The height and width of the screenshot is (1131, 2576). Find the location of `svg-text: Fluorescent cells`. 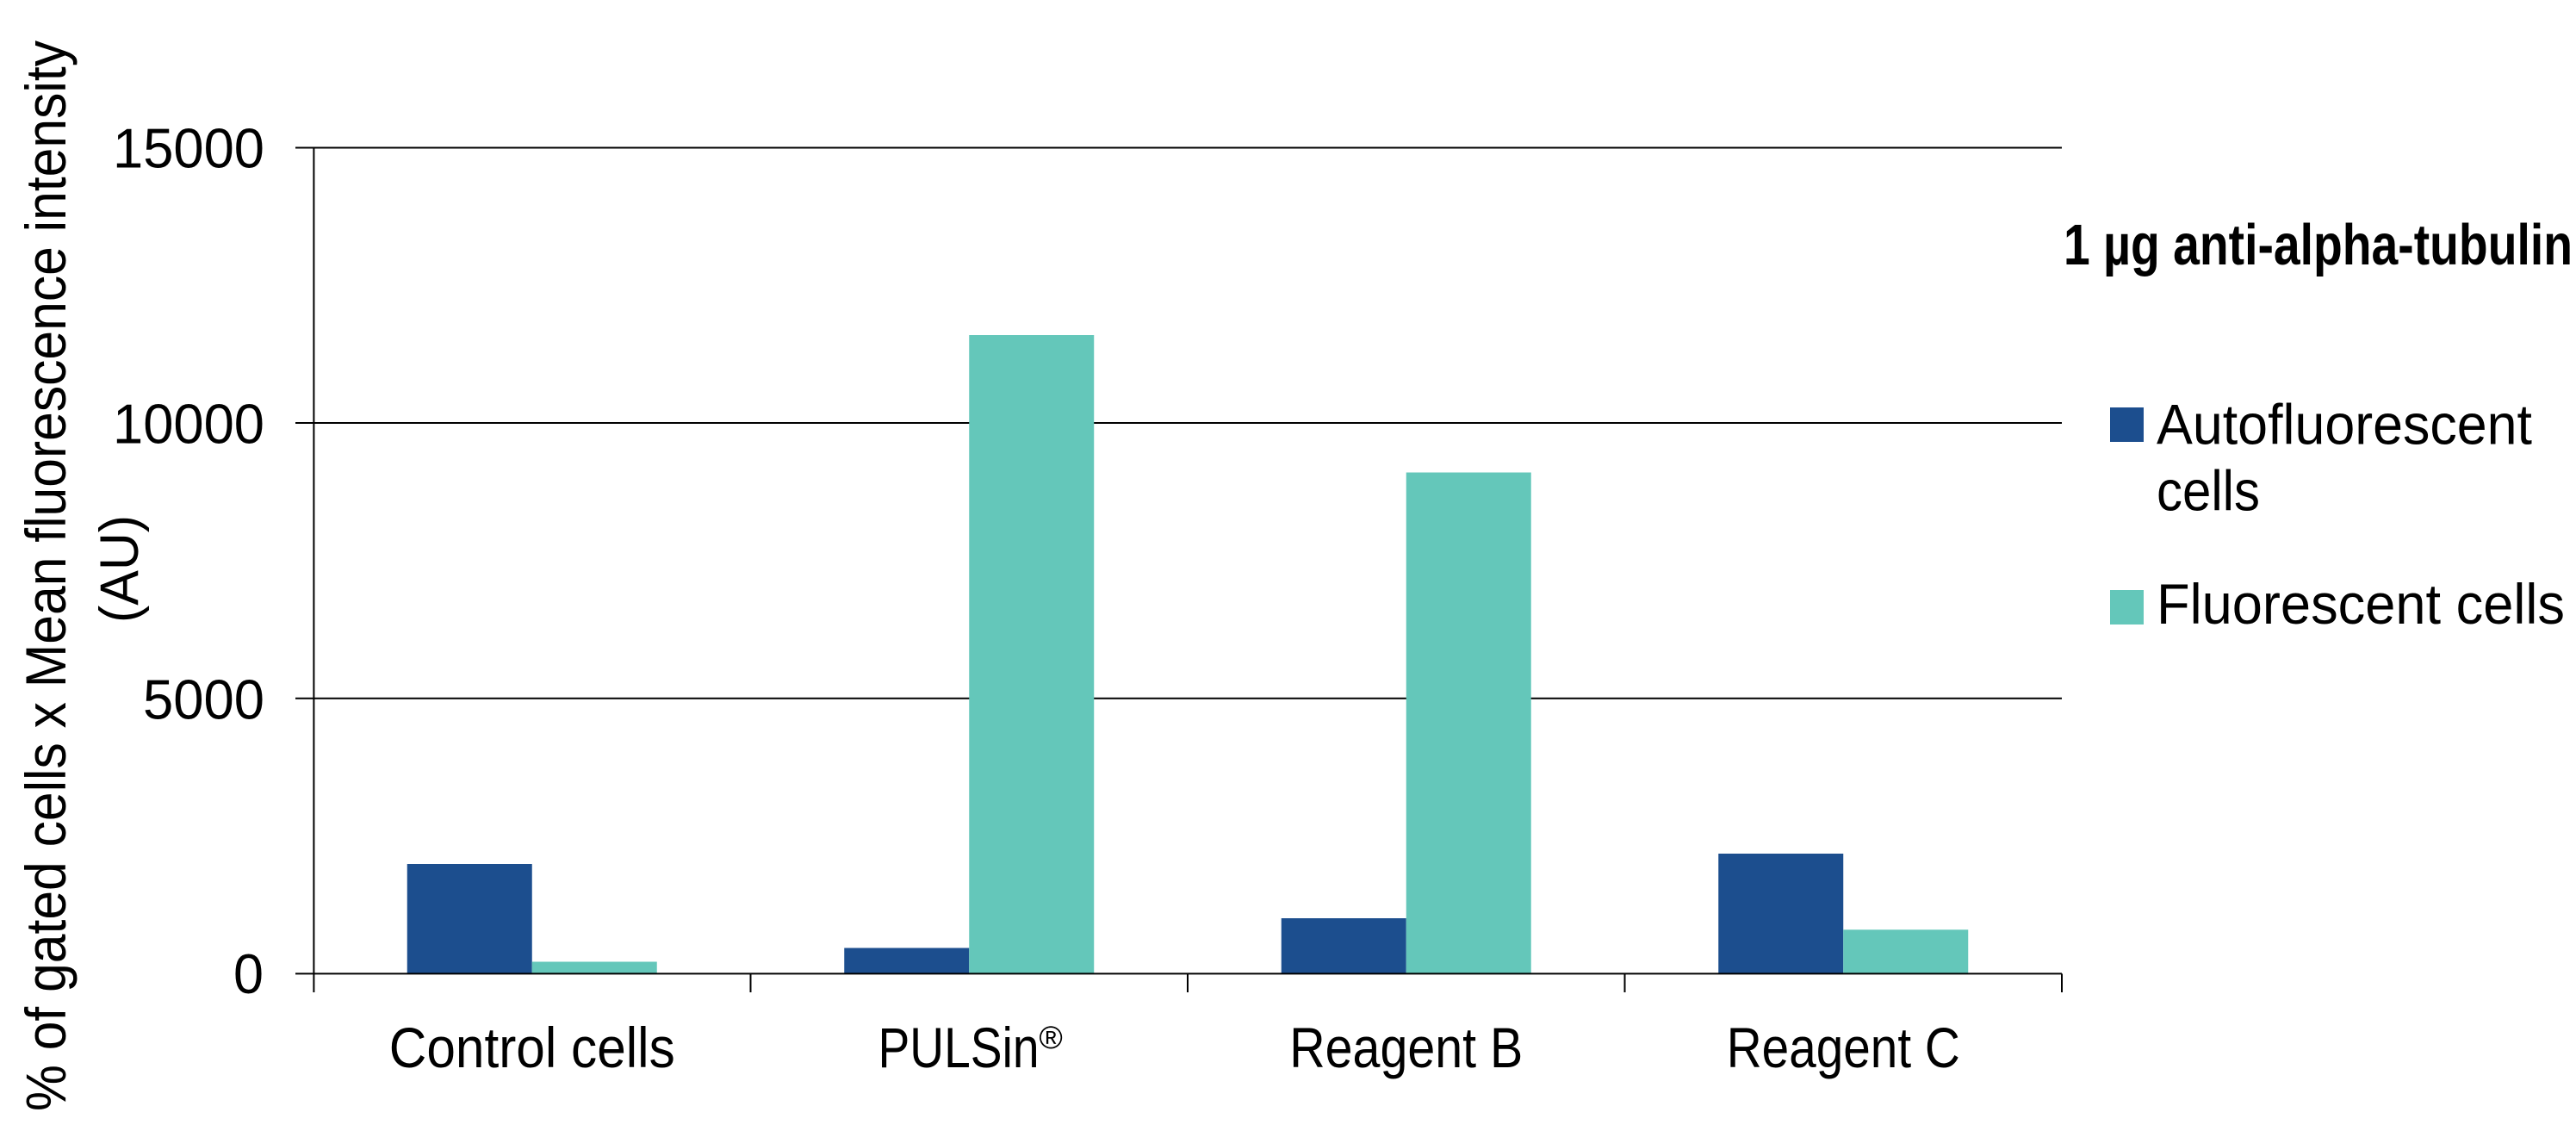

svg-text: Fluorescent cells is located at coordinates (2361, 604).